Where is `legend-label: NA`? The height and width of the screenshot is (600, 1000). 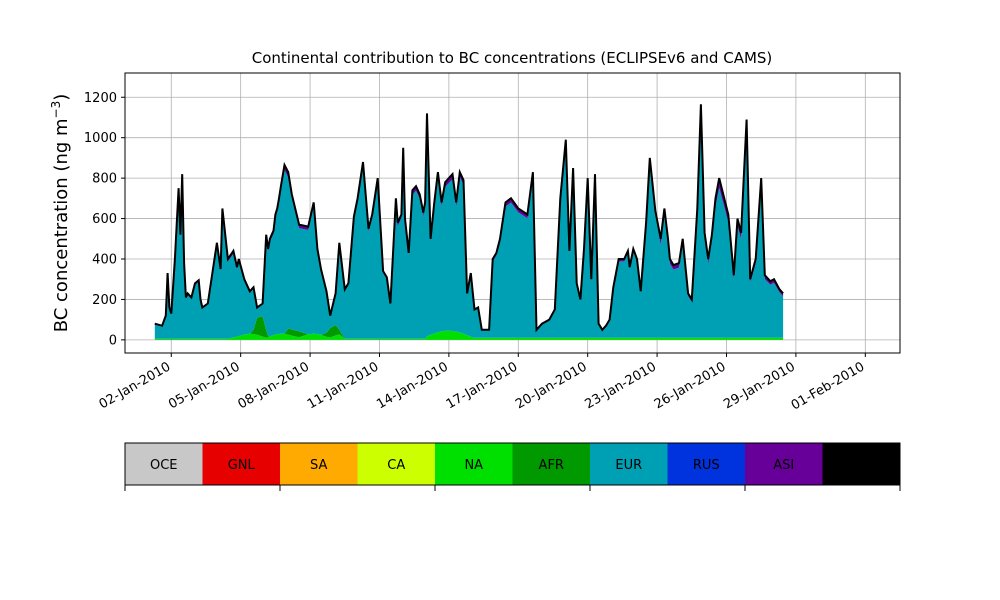 legend-label: NA is located at coordinates (473, 465).